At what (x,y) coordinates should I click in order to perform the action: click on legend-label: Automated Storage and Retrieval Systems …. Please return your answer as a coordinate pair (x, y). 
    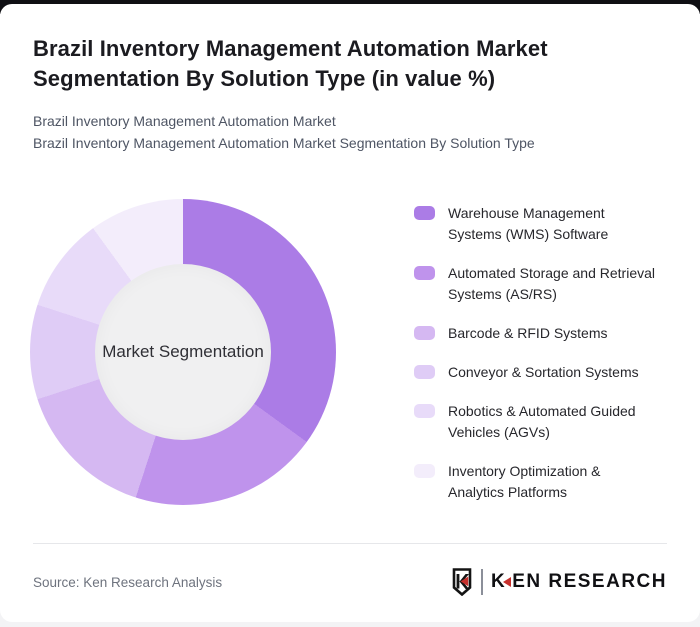
    Looking at the image, I should click on (552, 283).